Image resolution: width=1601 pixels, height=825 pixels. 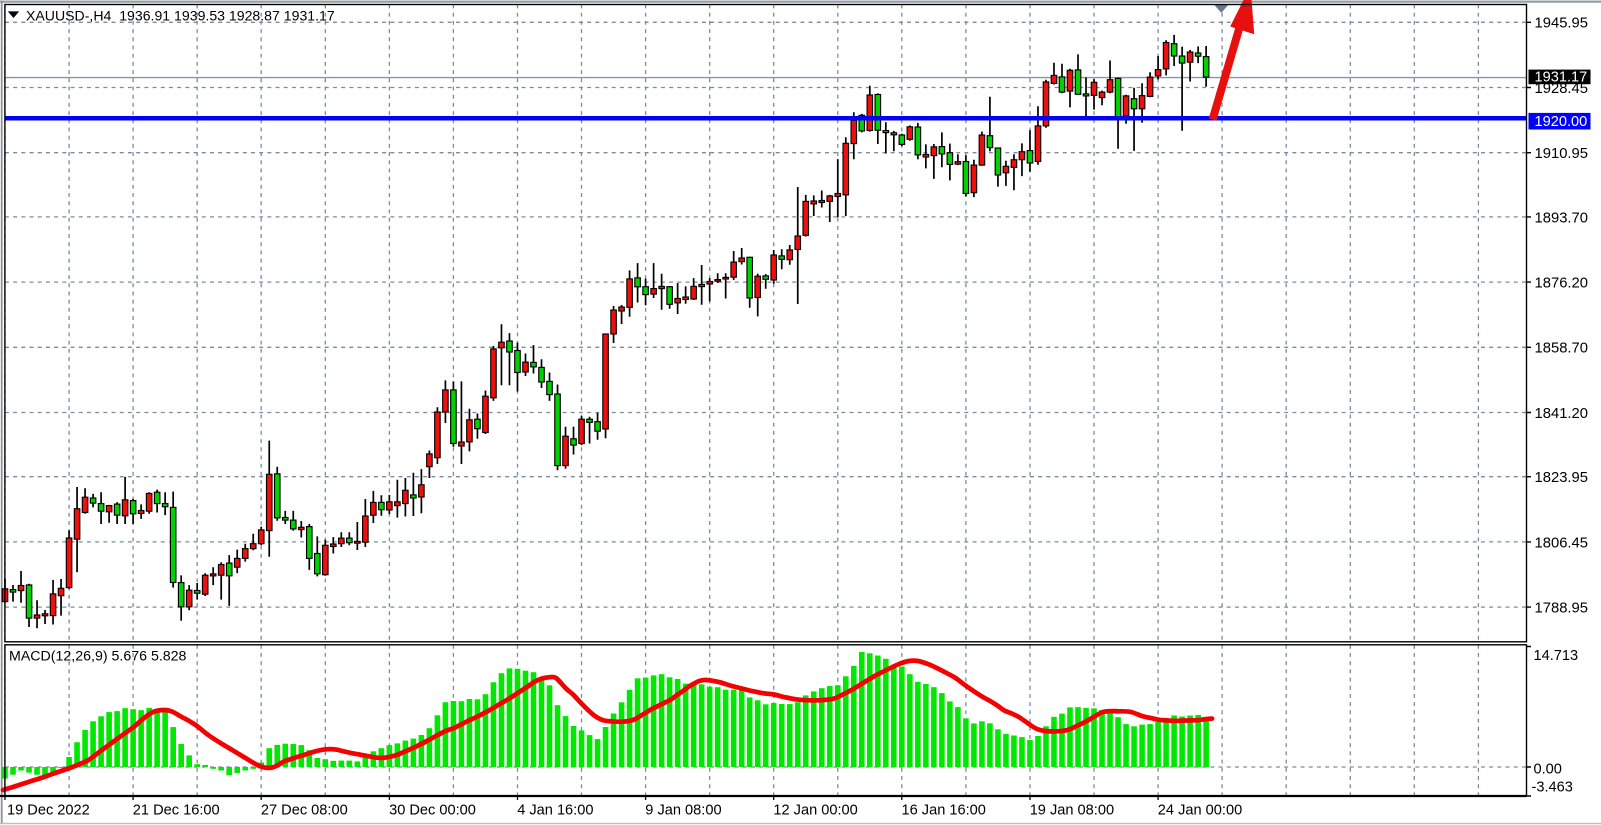 I want to click on svg-text: 19 Jan 08:00, so click(x=1072, y=811).